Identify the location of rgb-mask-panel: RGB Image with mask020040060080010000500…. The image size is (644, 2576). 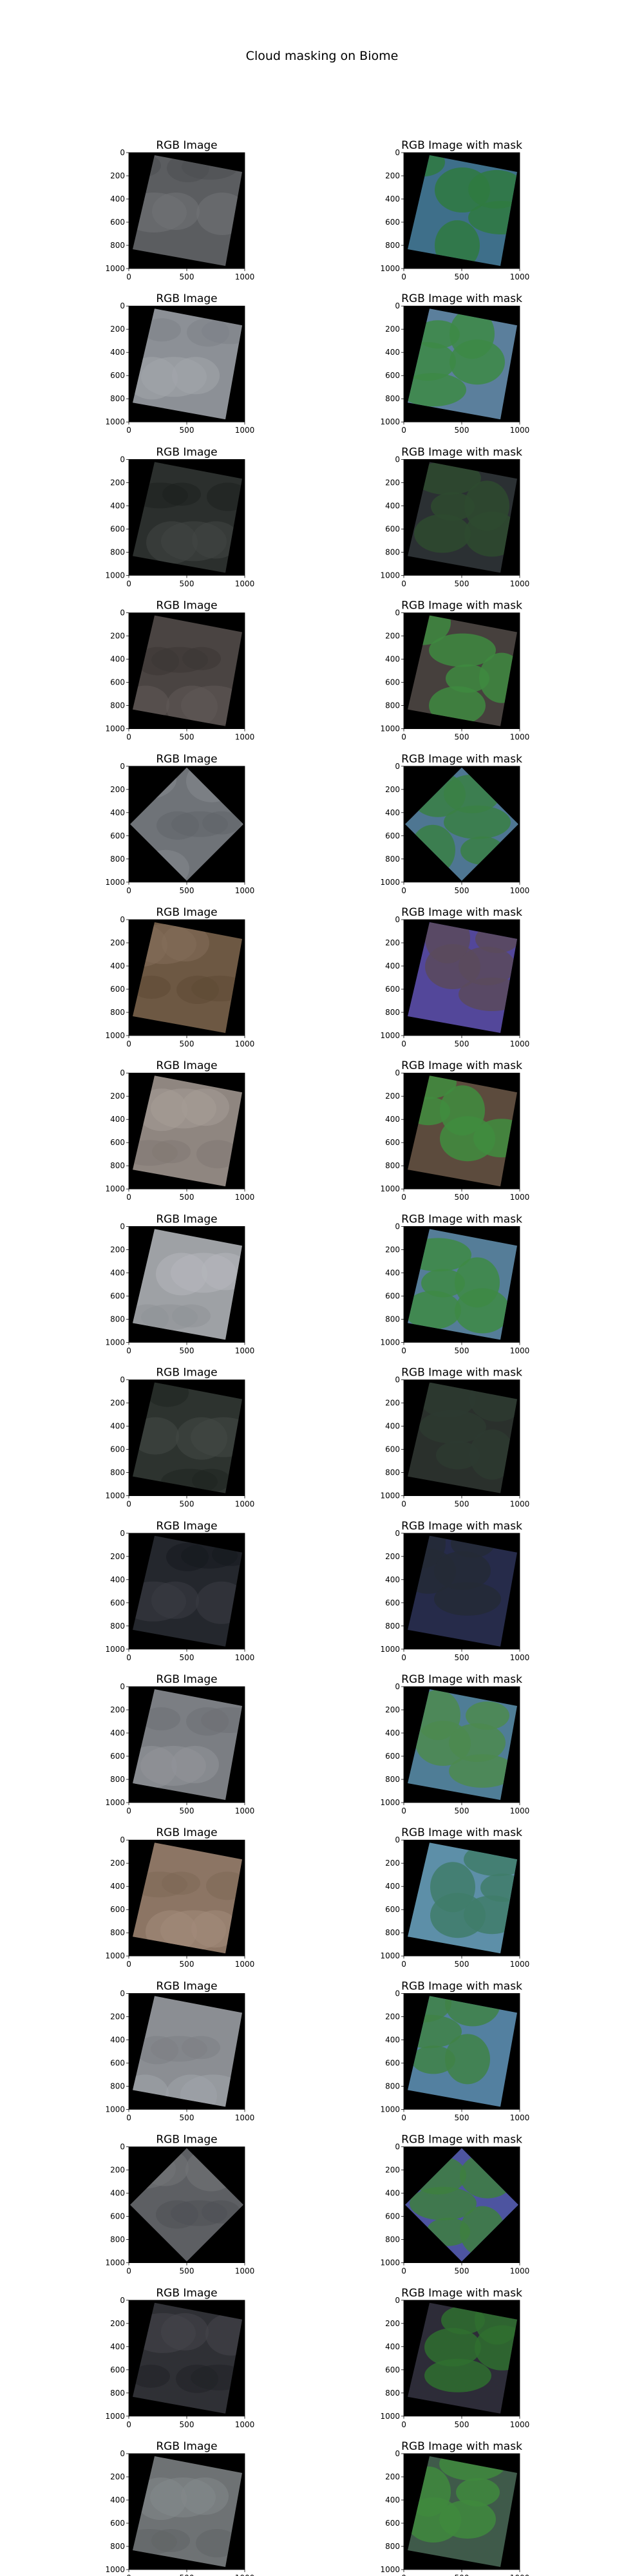
(454, 2508).